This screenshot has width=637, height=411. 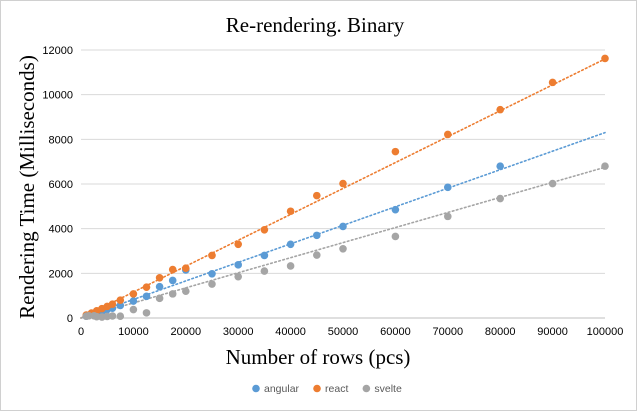 What do you see at coordinates (500, 332) in the screenshot?
I see `x-tick-label: 80000` at bounding box center [500, 332].